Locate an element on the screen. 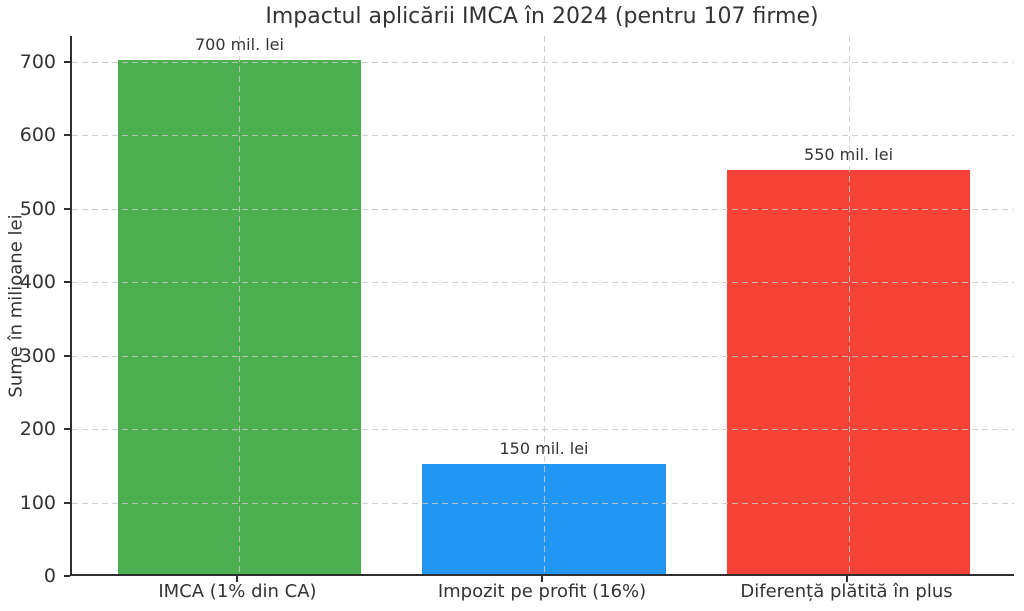  y-tick-label-600: 600 is located at coordinates (37, 135).